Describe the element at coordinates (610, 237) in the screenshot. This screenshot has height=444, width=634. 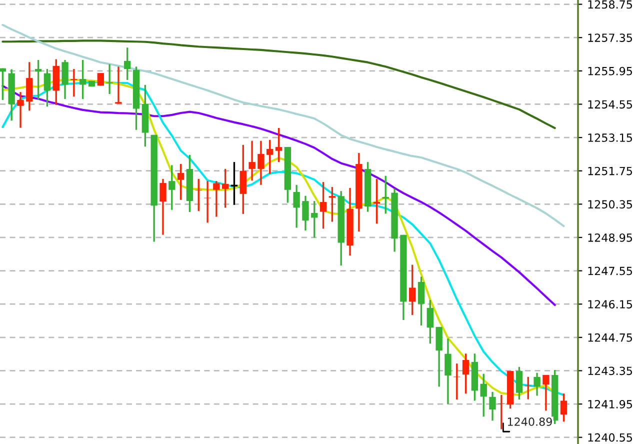
I see `y-tick-label: 1248.95` at that location.